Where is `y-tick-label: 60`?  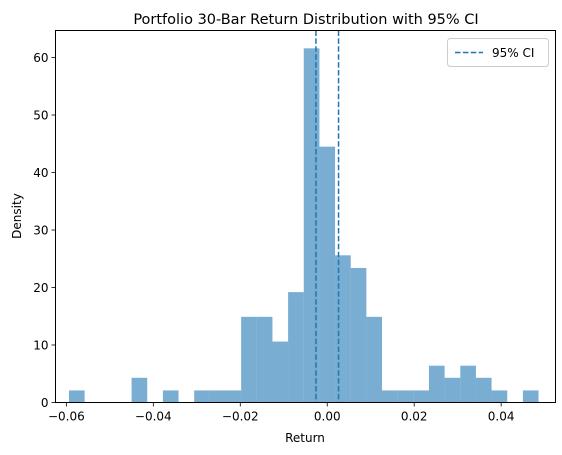
y-tick-label: 60 is located at coordinates (40, 58).